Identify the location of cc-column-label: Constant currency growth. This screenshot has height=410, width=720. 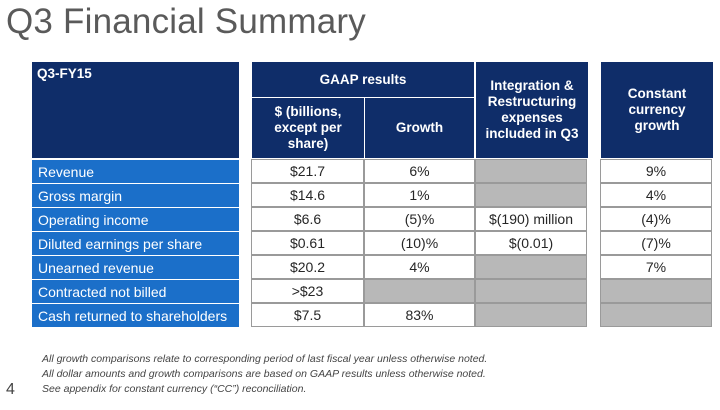
(657, 109).